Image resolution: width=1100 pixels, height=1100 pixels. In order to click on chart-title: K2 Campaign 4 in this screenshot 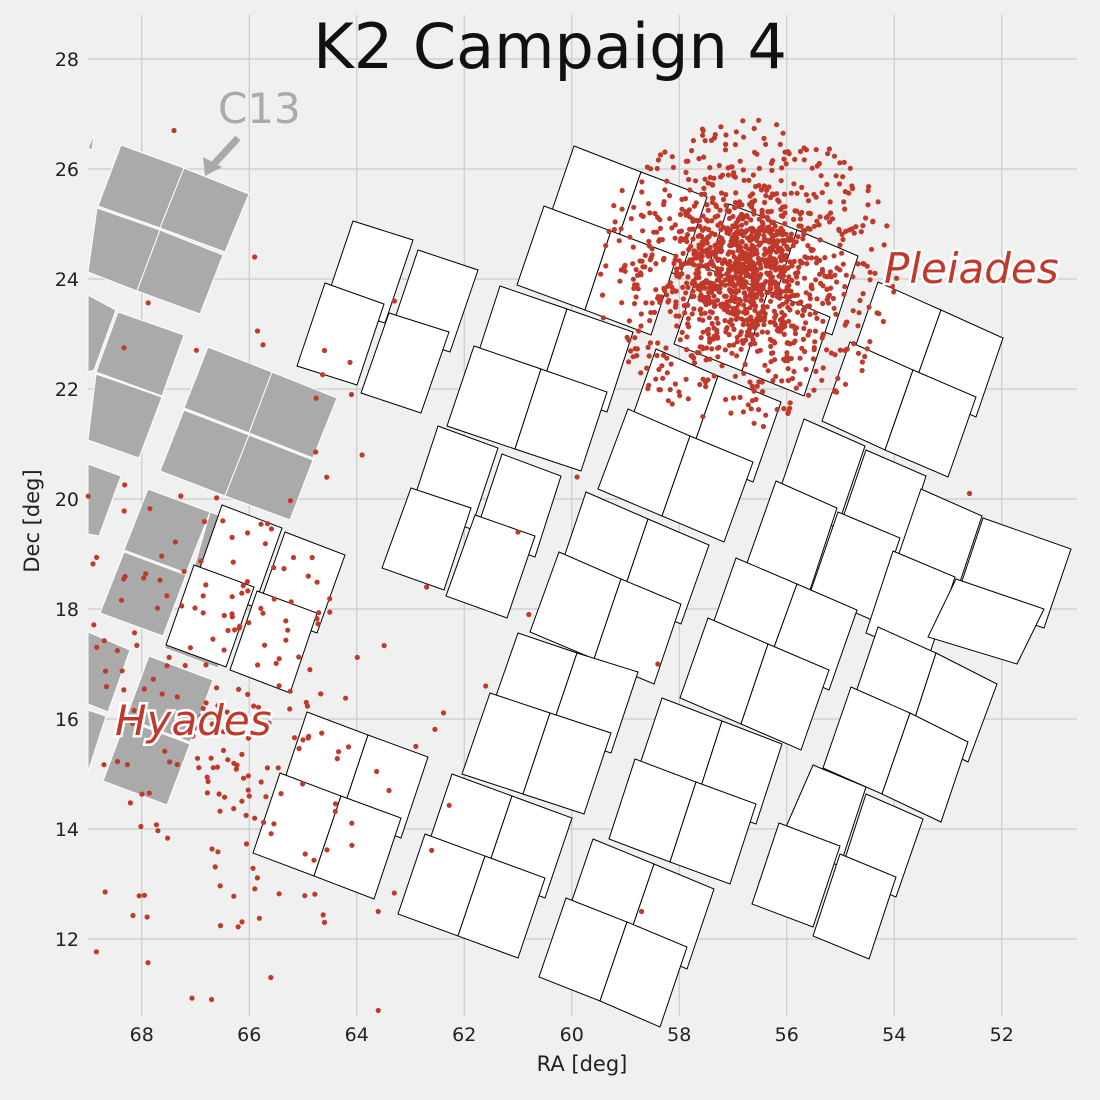, I will do `click(550, 46)`.